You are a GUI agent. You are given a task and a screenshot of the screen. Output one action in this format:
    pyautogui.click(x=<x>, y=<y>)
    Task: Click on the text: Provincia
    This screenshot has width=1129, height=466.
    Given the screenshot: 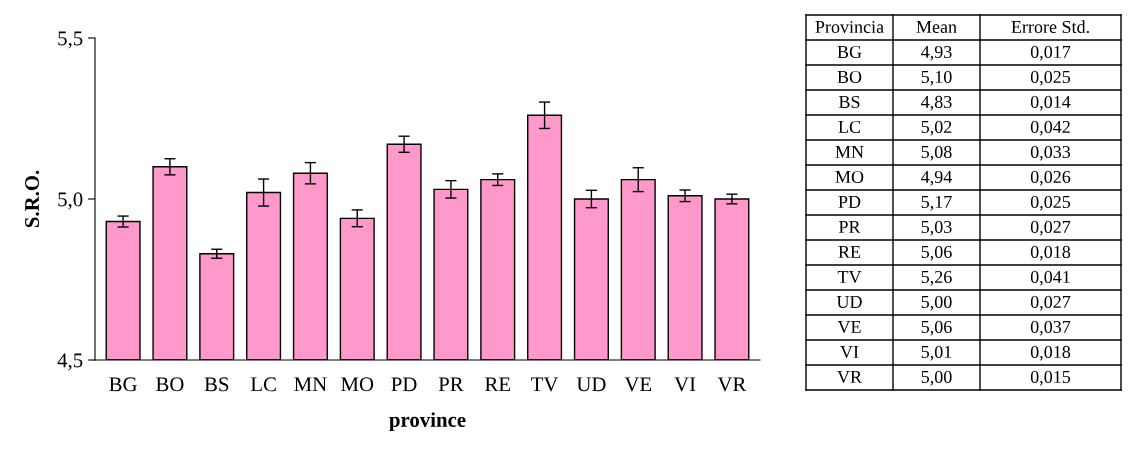 What is the action you would take?
    pyautogui.click(x=849, y=27)
    